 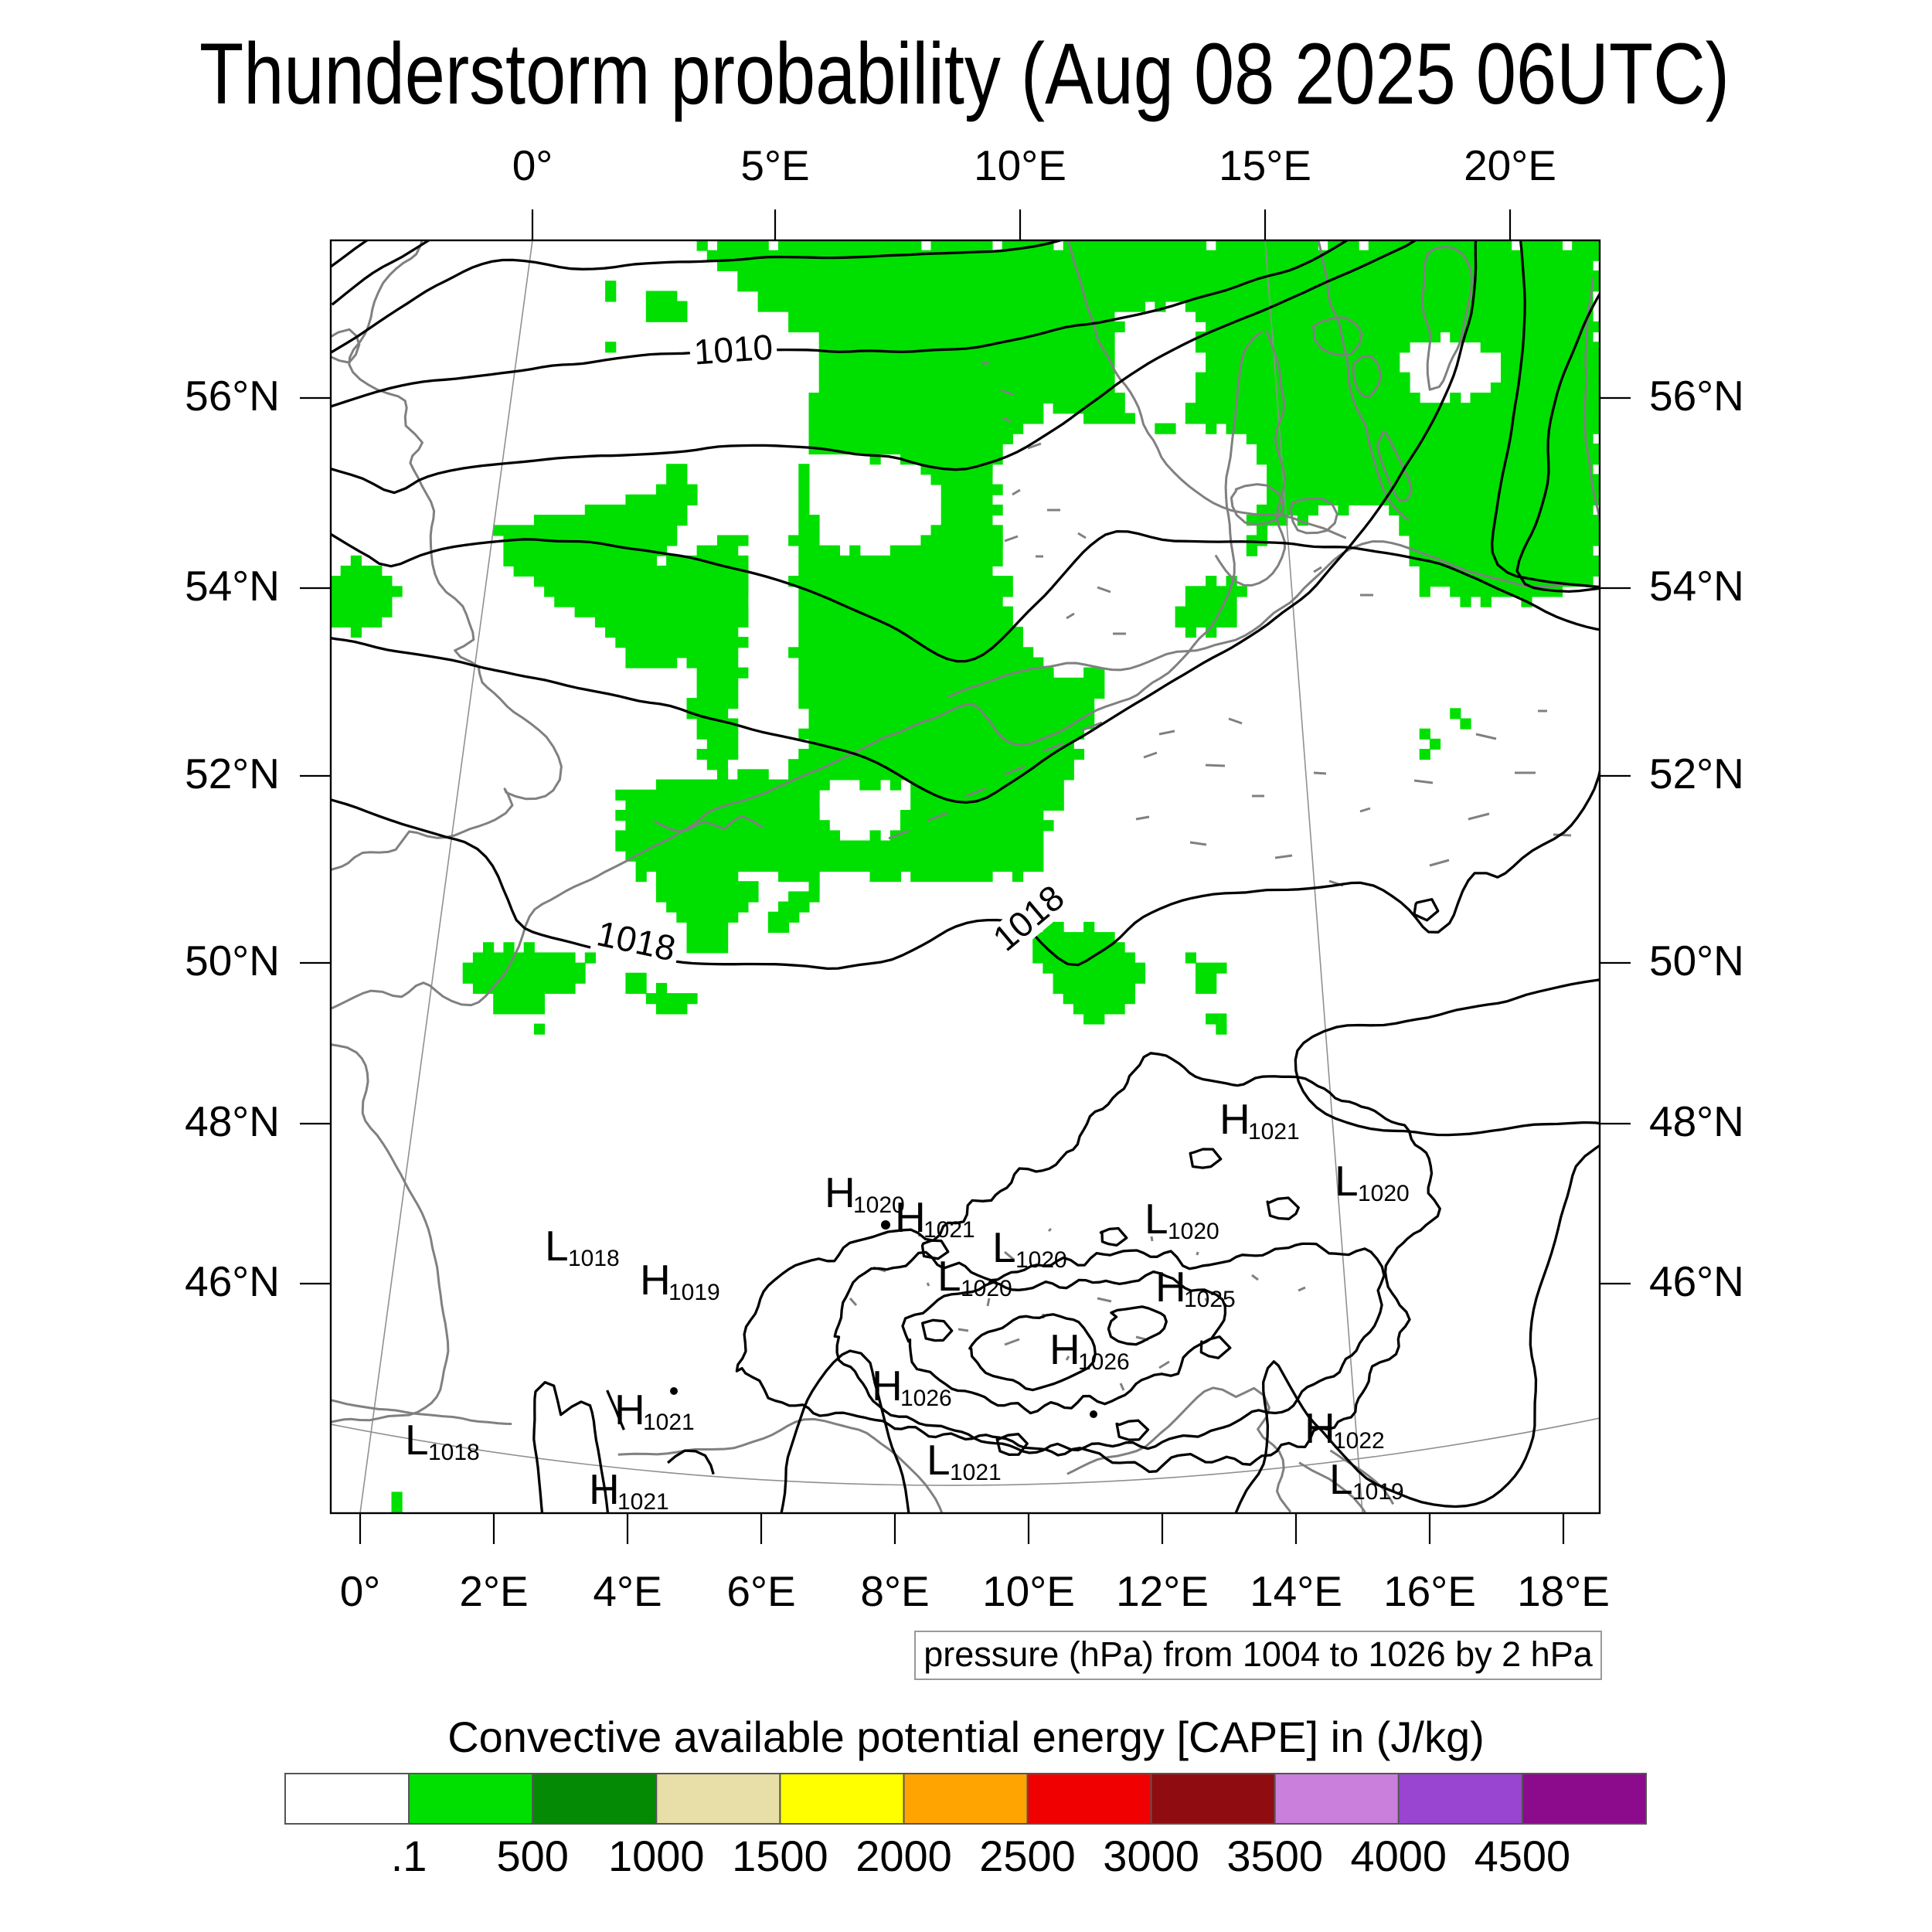 I want to click on svg-text: 2°E, so click(x=493, y=1591).